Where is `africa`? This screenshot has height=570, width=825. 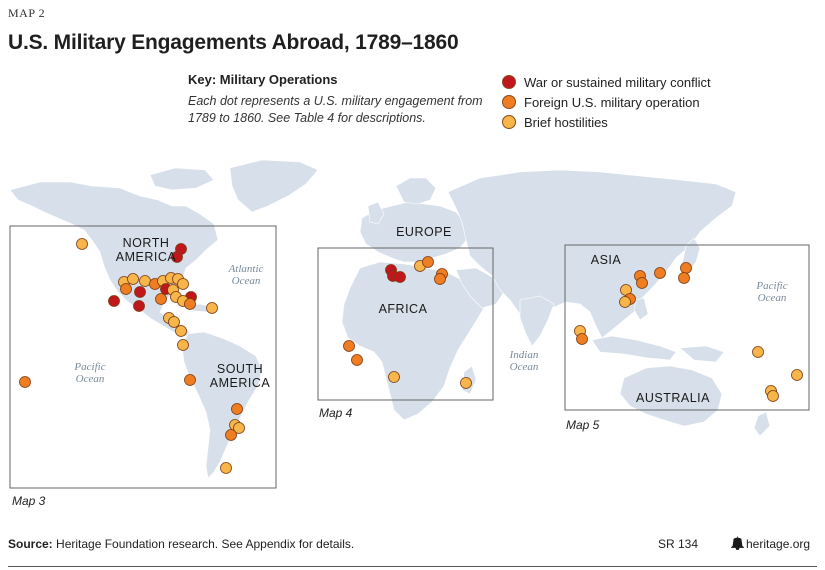 africa is located at coordinates (414, 341).